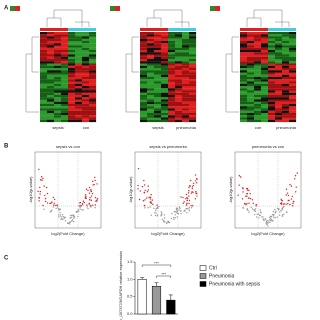 Image resolution: width=320 pixels, height=320 pixels. Describe the element at coordinates (30, 190) in the screenshot. I see `y-axis-label: -log10(p-value)` at that location.